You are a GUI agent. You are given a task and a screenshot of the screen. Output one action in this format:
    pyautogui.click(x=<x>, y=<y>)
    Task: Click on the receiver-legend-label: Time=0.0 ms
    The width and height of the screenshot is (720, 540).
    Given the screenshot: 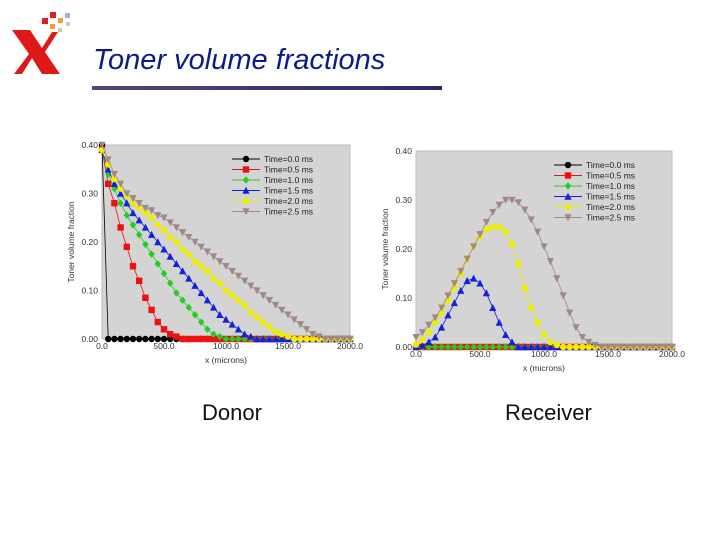 What is the action you would take?
    pyautogui.click(x=610, y=165)
    